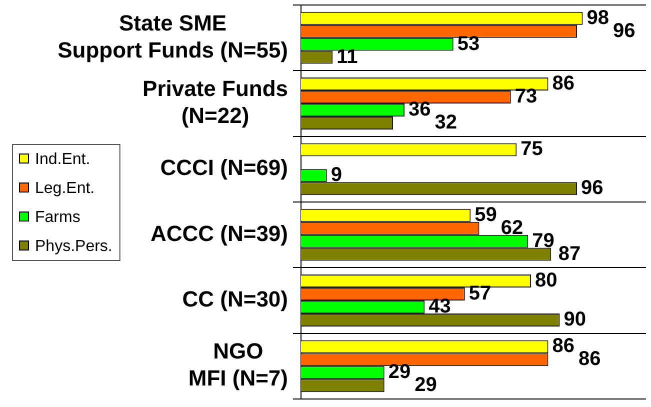 Image resolution: width=651 pixels, height=407 pixels. I want to click on data-label: 98, so click(597, 17).